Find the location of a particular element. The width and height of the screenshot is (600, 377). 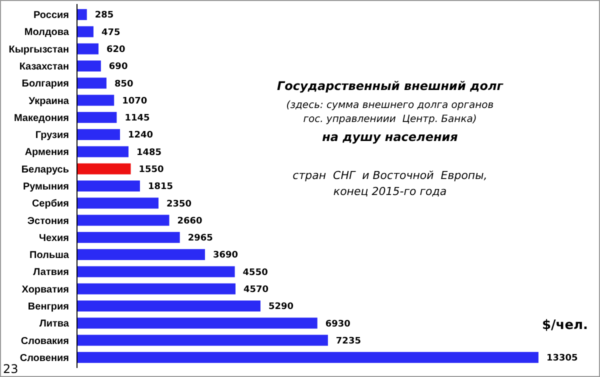

data-label: 690 is located at coordinates (118, 67).